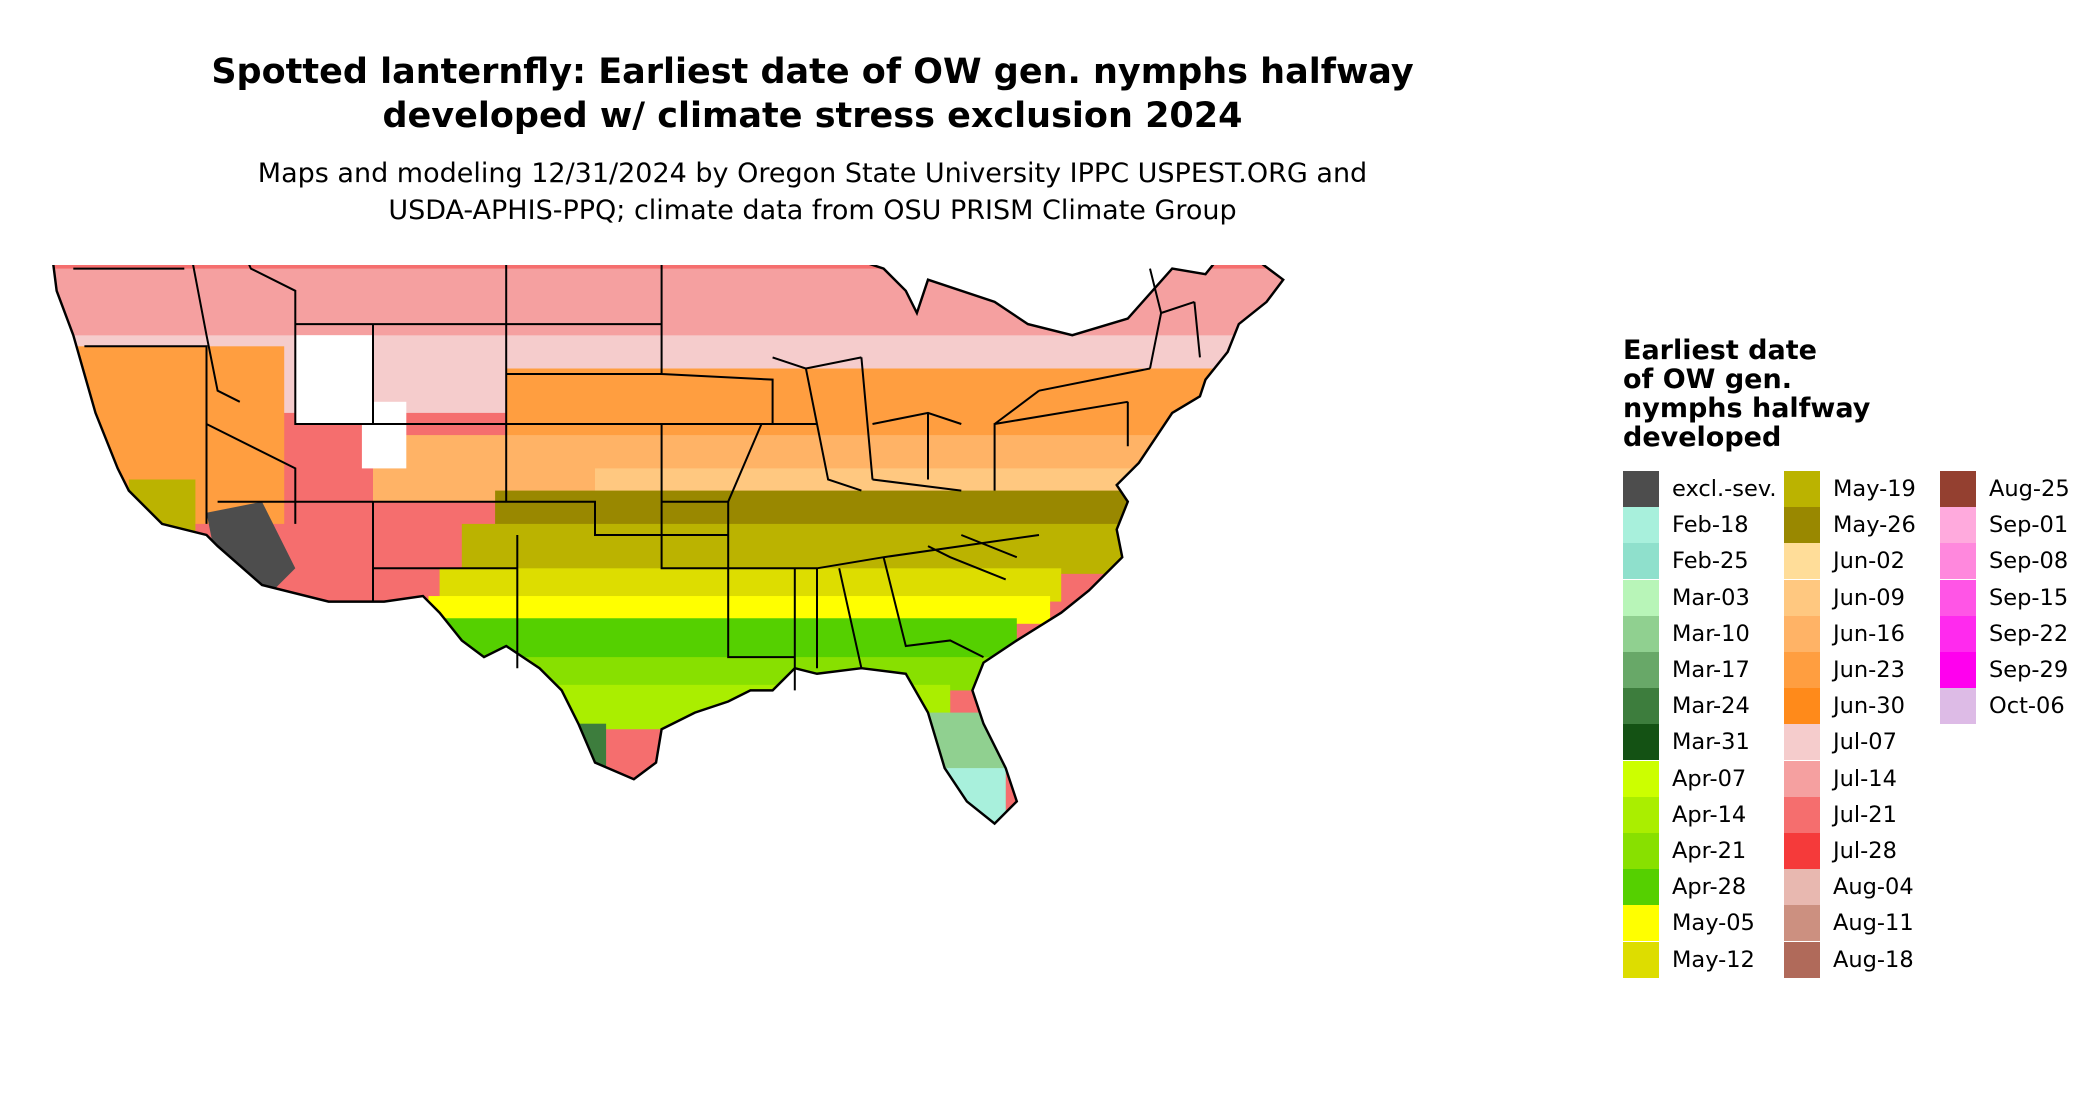 Image resolution: width=2100 pixels, height=1116 pixels. What do you see at coordinates (1873, 959) in the screenshot?
I see `legend-label: Aug-18` at bounding box center [1873, 959].